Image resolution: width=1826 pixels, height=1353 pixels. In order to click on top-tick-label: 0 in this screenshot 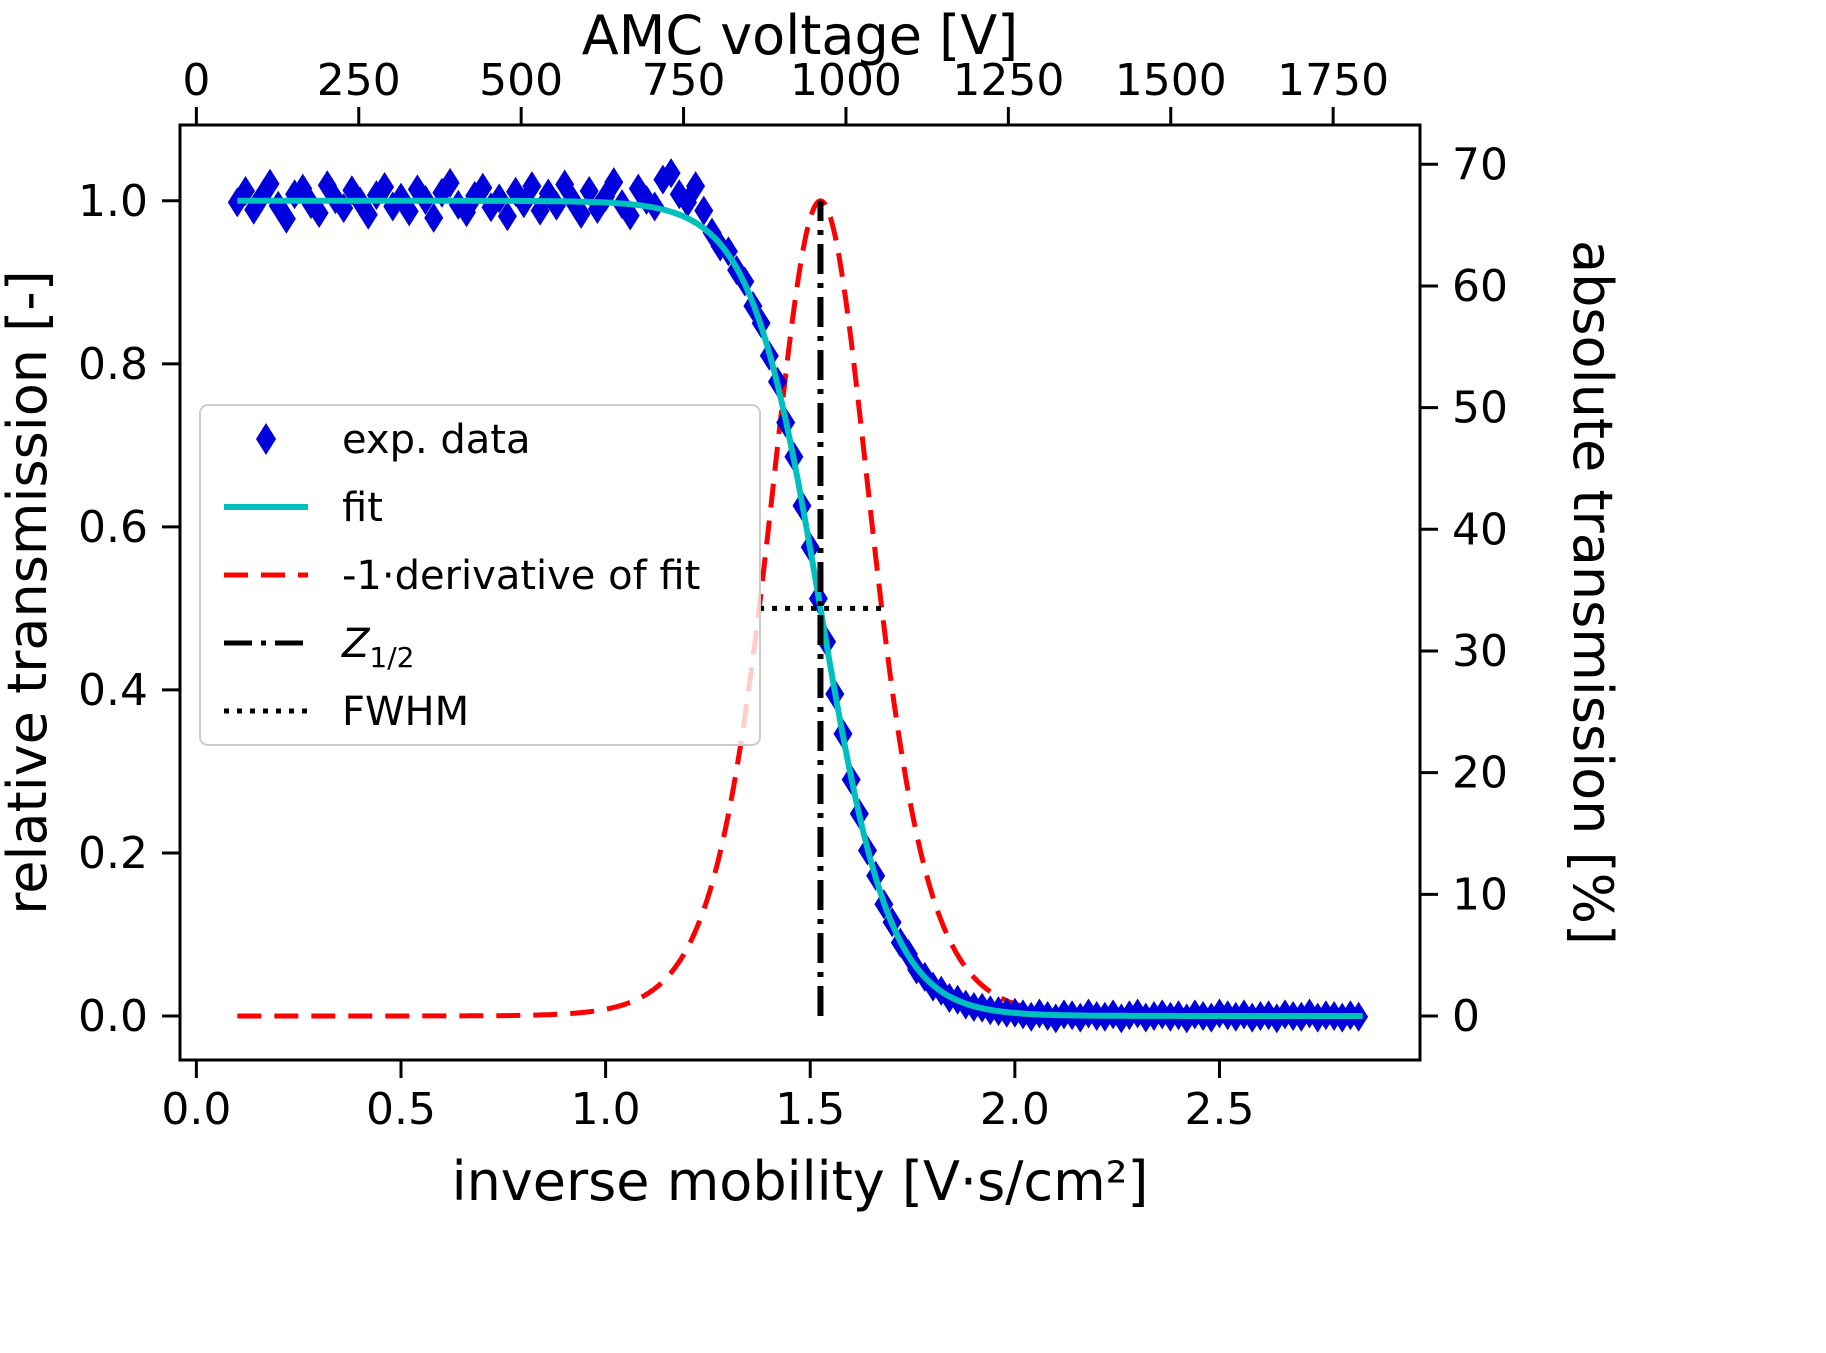, I will do `click(196, 80)`.